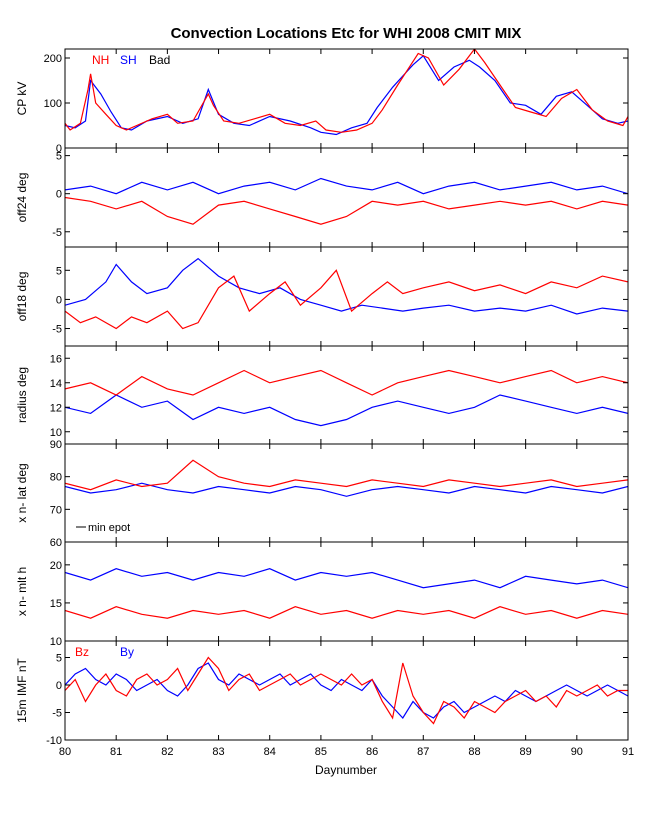  What do you see at coordinates (127, 652) in the screenshot?
I see `legend-entry: By` at bounding box center [127, 652].